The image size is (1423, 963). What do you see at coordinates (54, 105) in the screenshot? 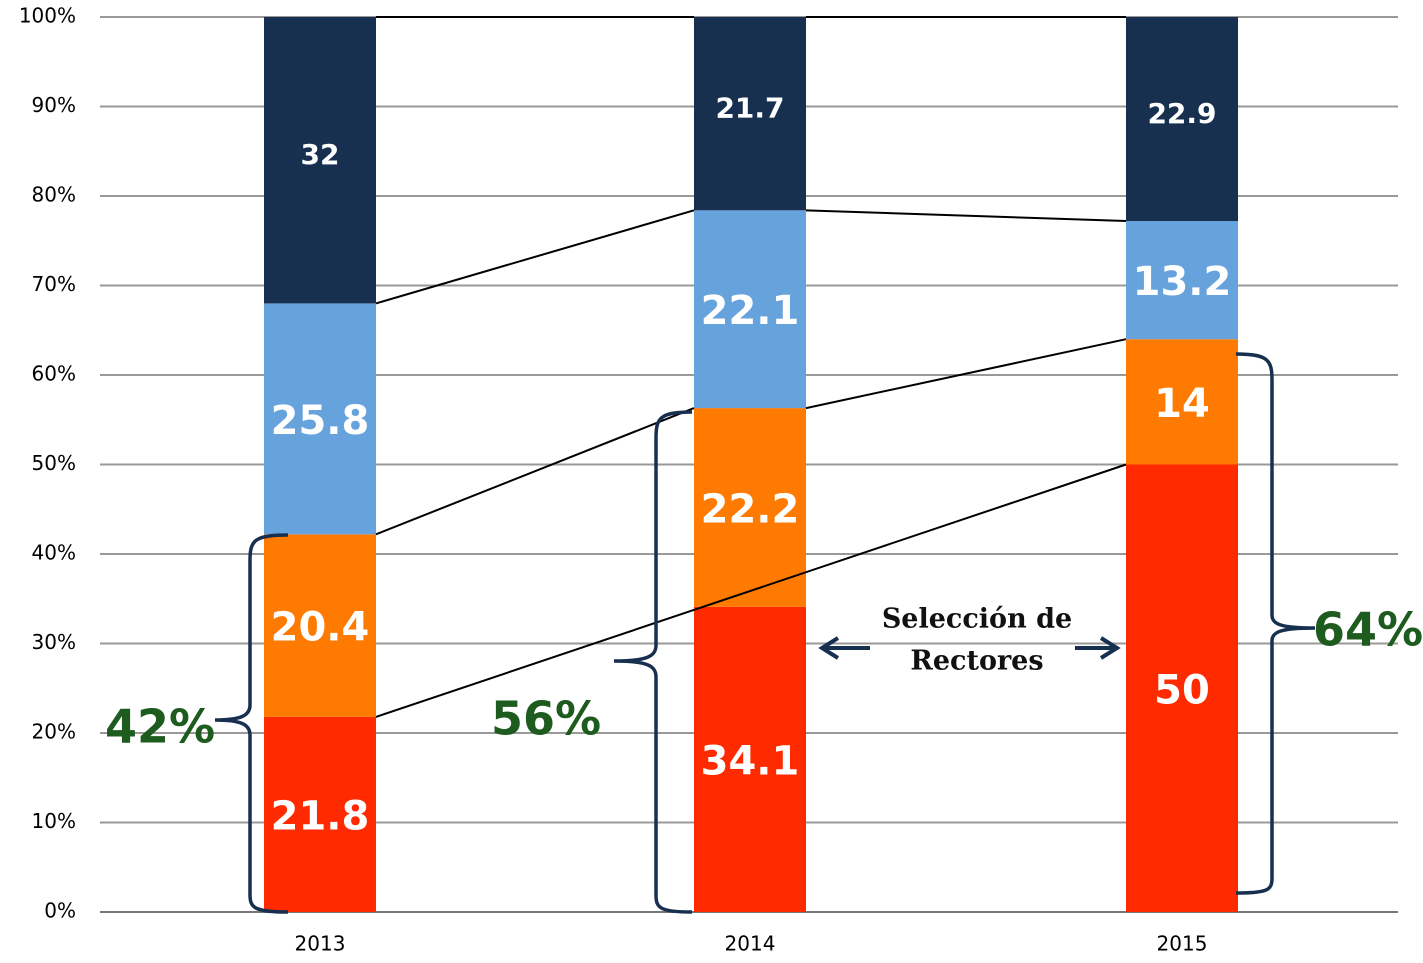
I see `y-tick-label: 90%` at bounding box center [54, 105].